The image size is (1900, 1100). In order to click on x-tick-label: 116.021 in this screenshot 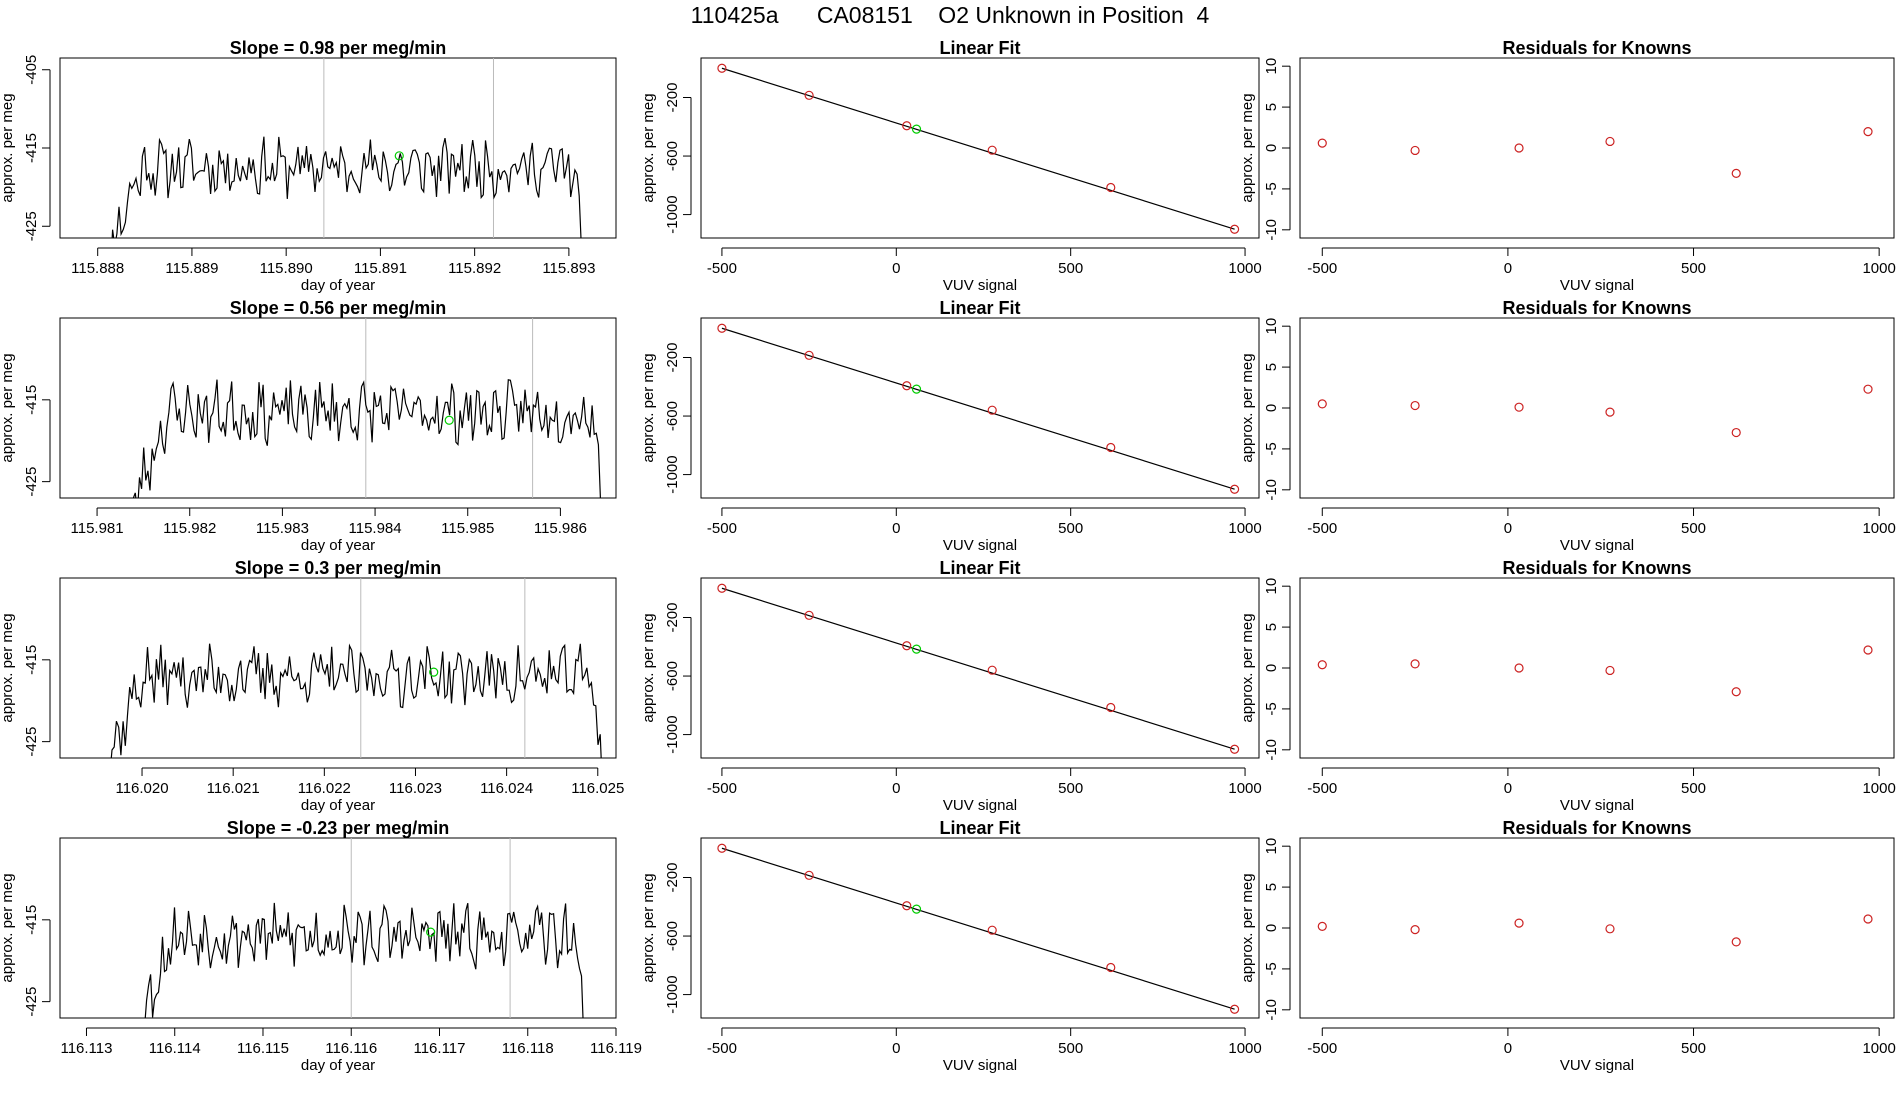, I will do `click(233, 788)`.